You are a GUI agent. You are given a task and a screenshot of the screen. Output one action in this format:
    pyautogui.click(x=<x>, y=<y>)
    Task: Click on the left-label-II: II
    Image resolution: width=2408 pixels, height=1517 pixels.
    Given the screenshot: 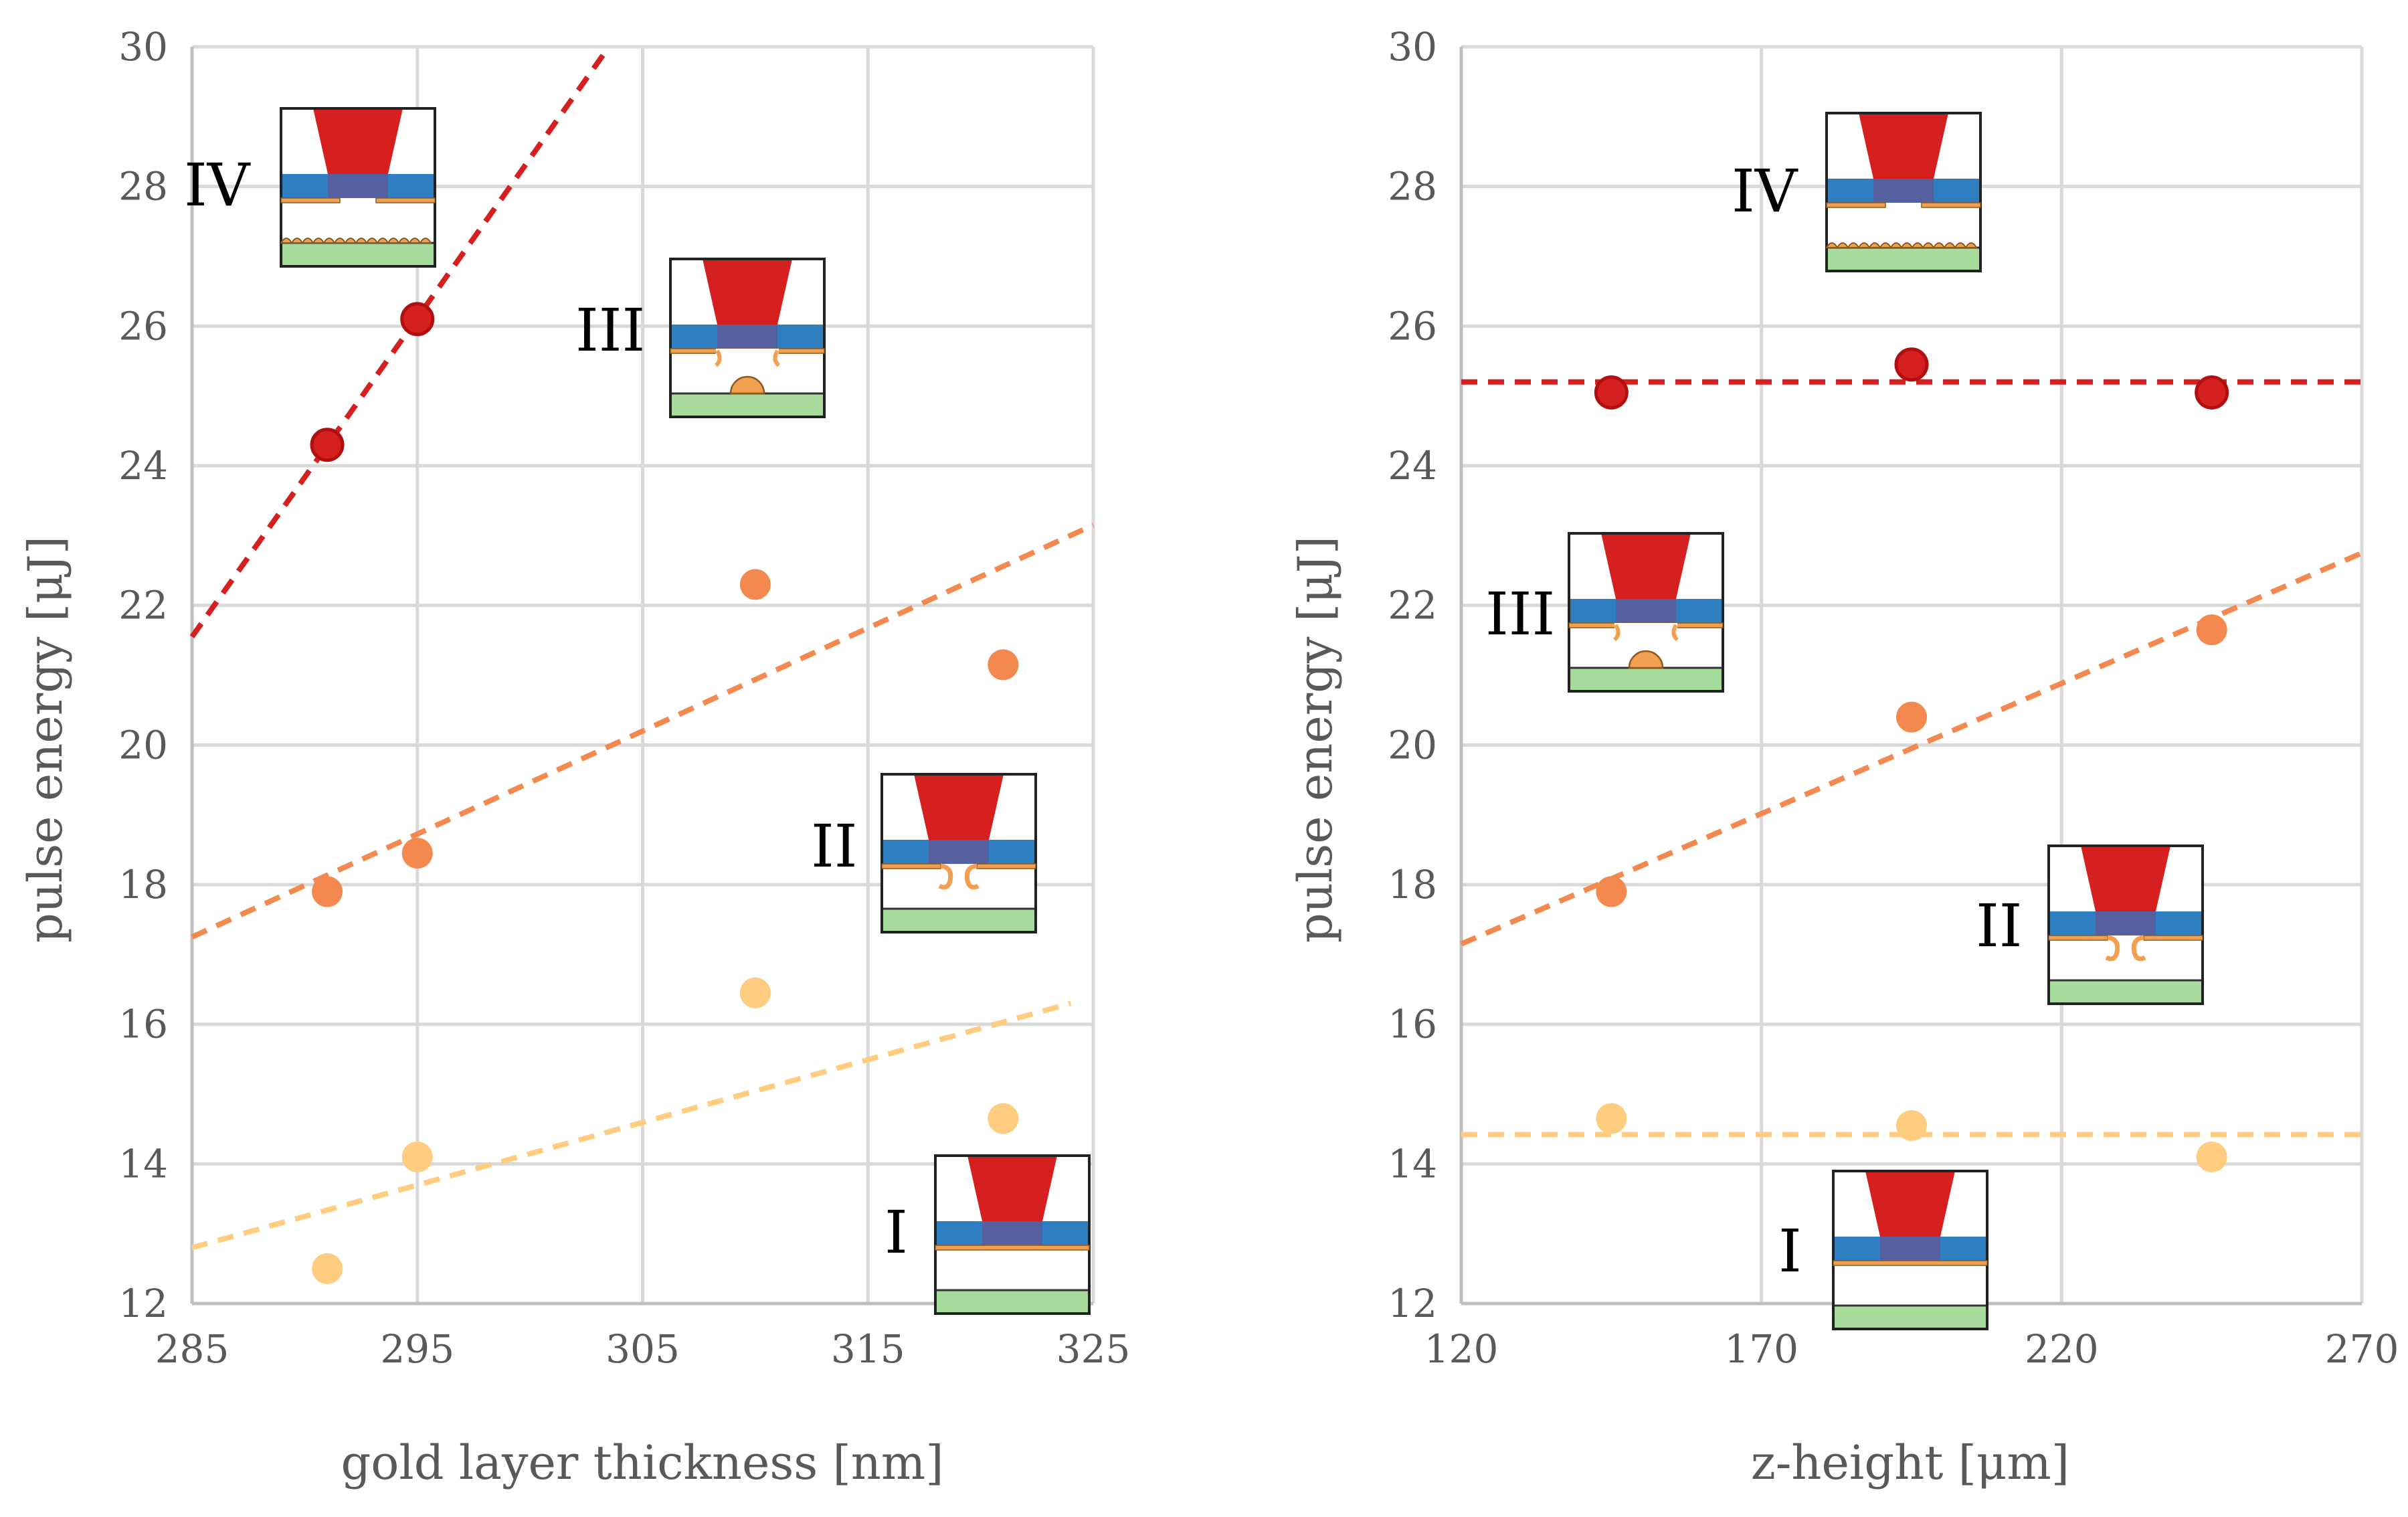 What is the action you would take?
    pyautogui.click(x=834, y=846)
    